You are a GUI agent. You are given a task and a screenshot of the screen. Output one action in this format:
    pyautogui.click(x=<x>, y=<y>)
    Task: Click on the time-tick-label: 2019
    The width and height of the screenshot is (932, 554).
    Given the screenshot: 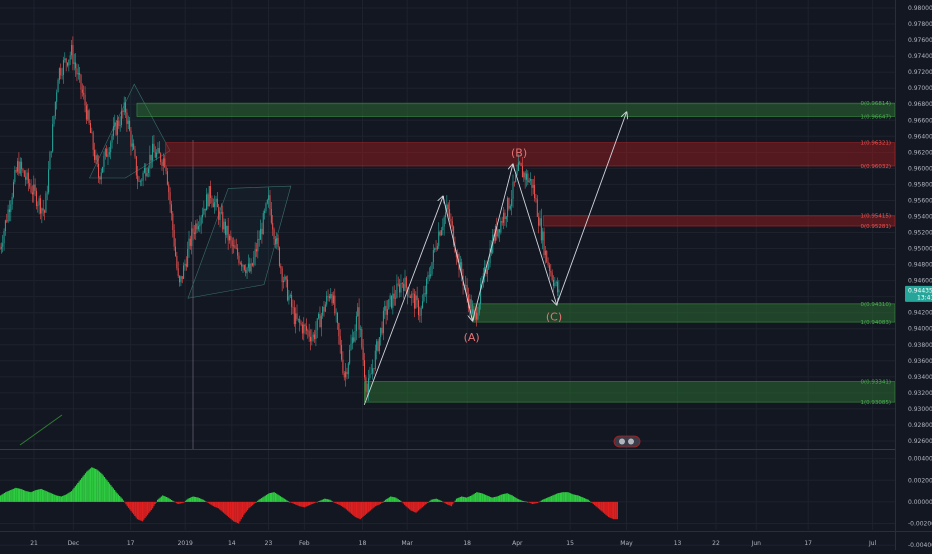 What is the action you would take?
    pyautogui.click(x=185, y=543)
    